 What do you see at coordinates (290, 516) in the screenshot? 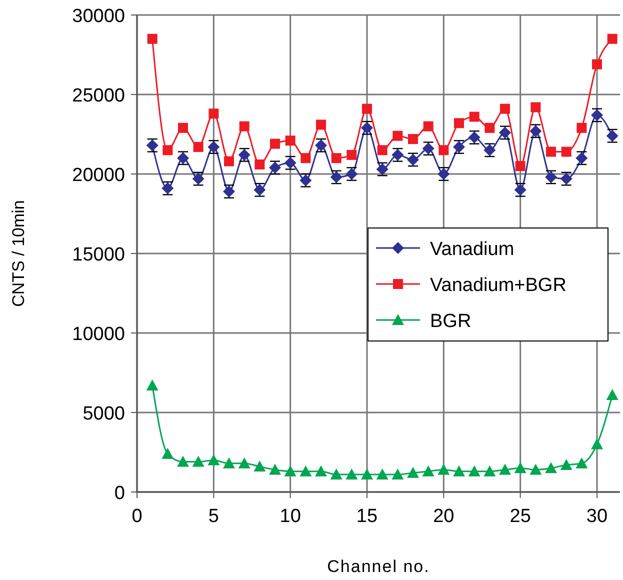
I see `x-tick-label: 10` at bounding box center [290, 516].